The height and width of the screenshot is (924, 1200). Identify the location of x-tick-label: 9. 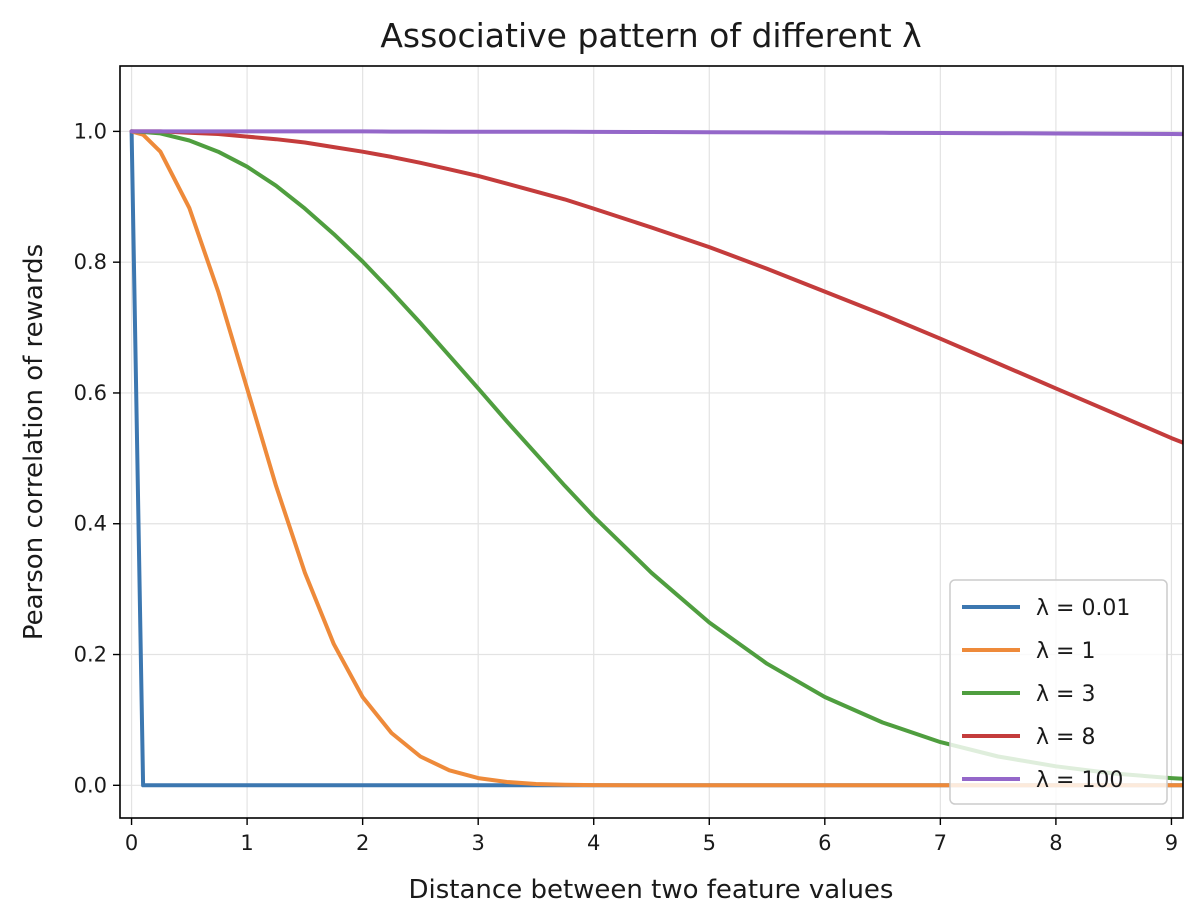
(1171, 843).